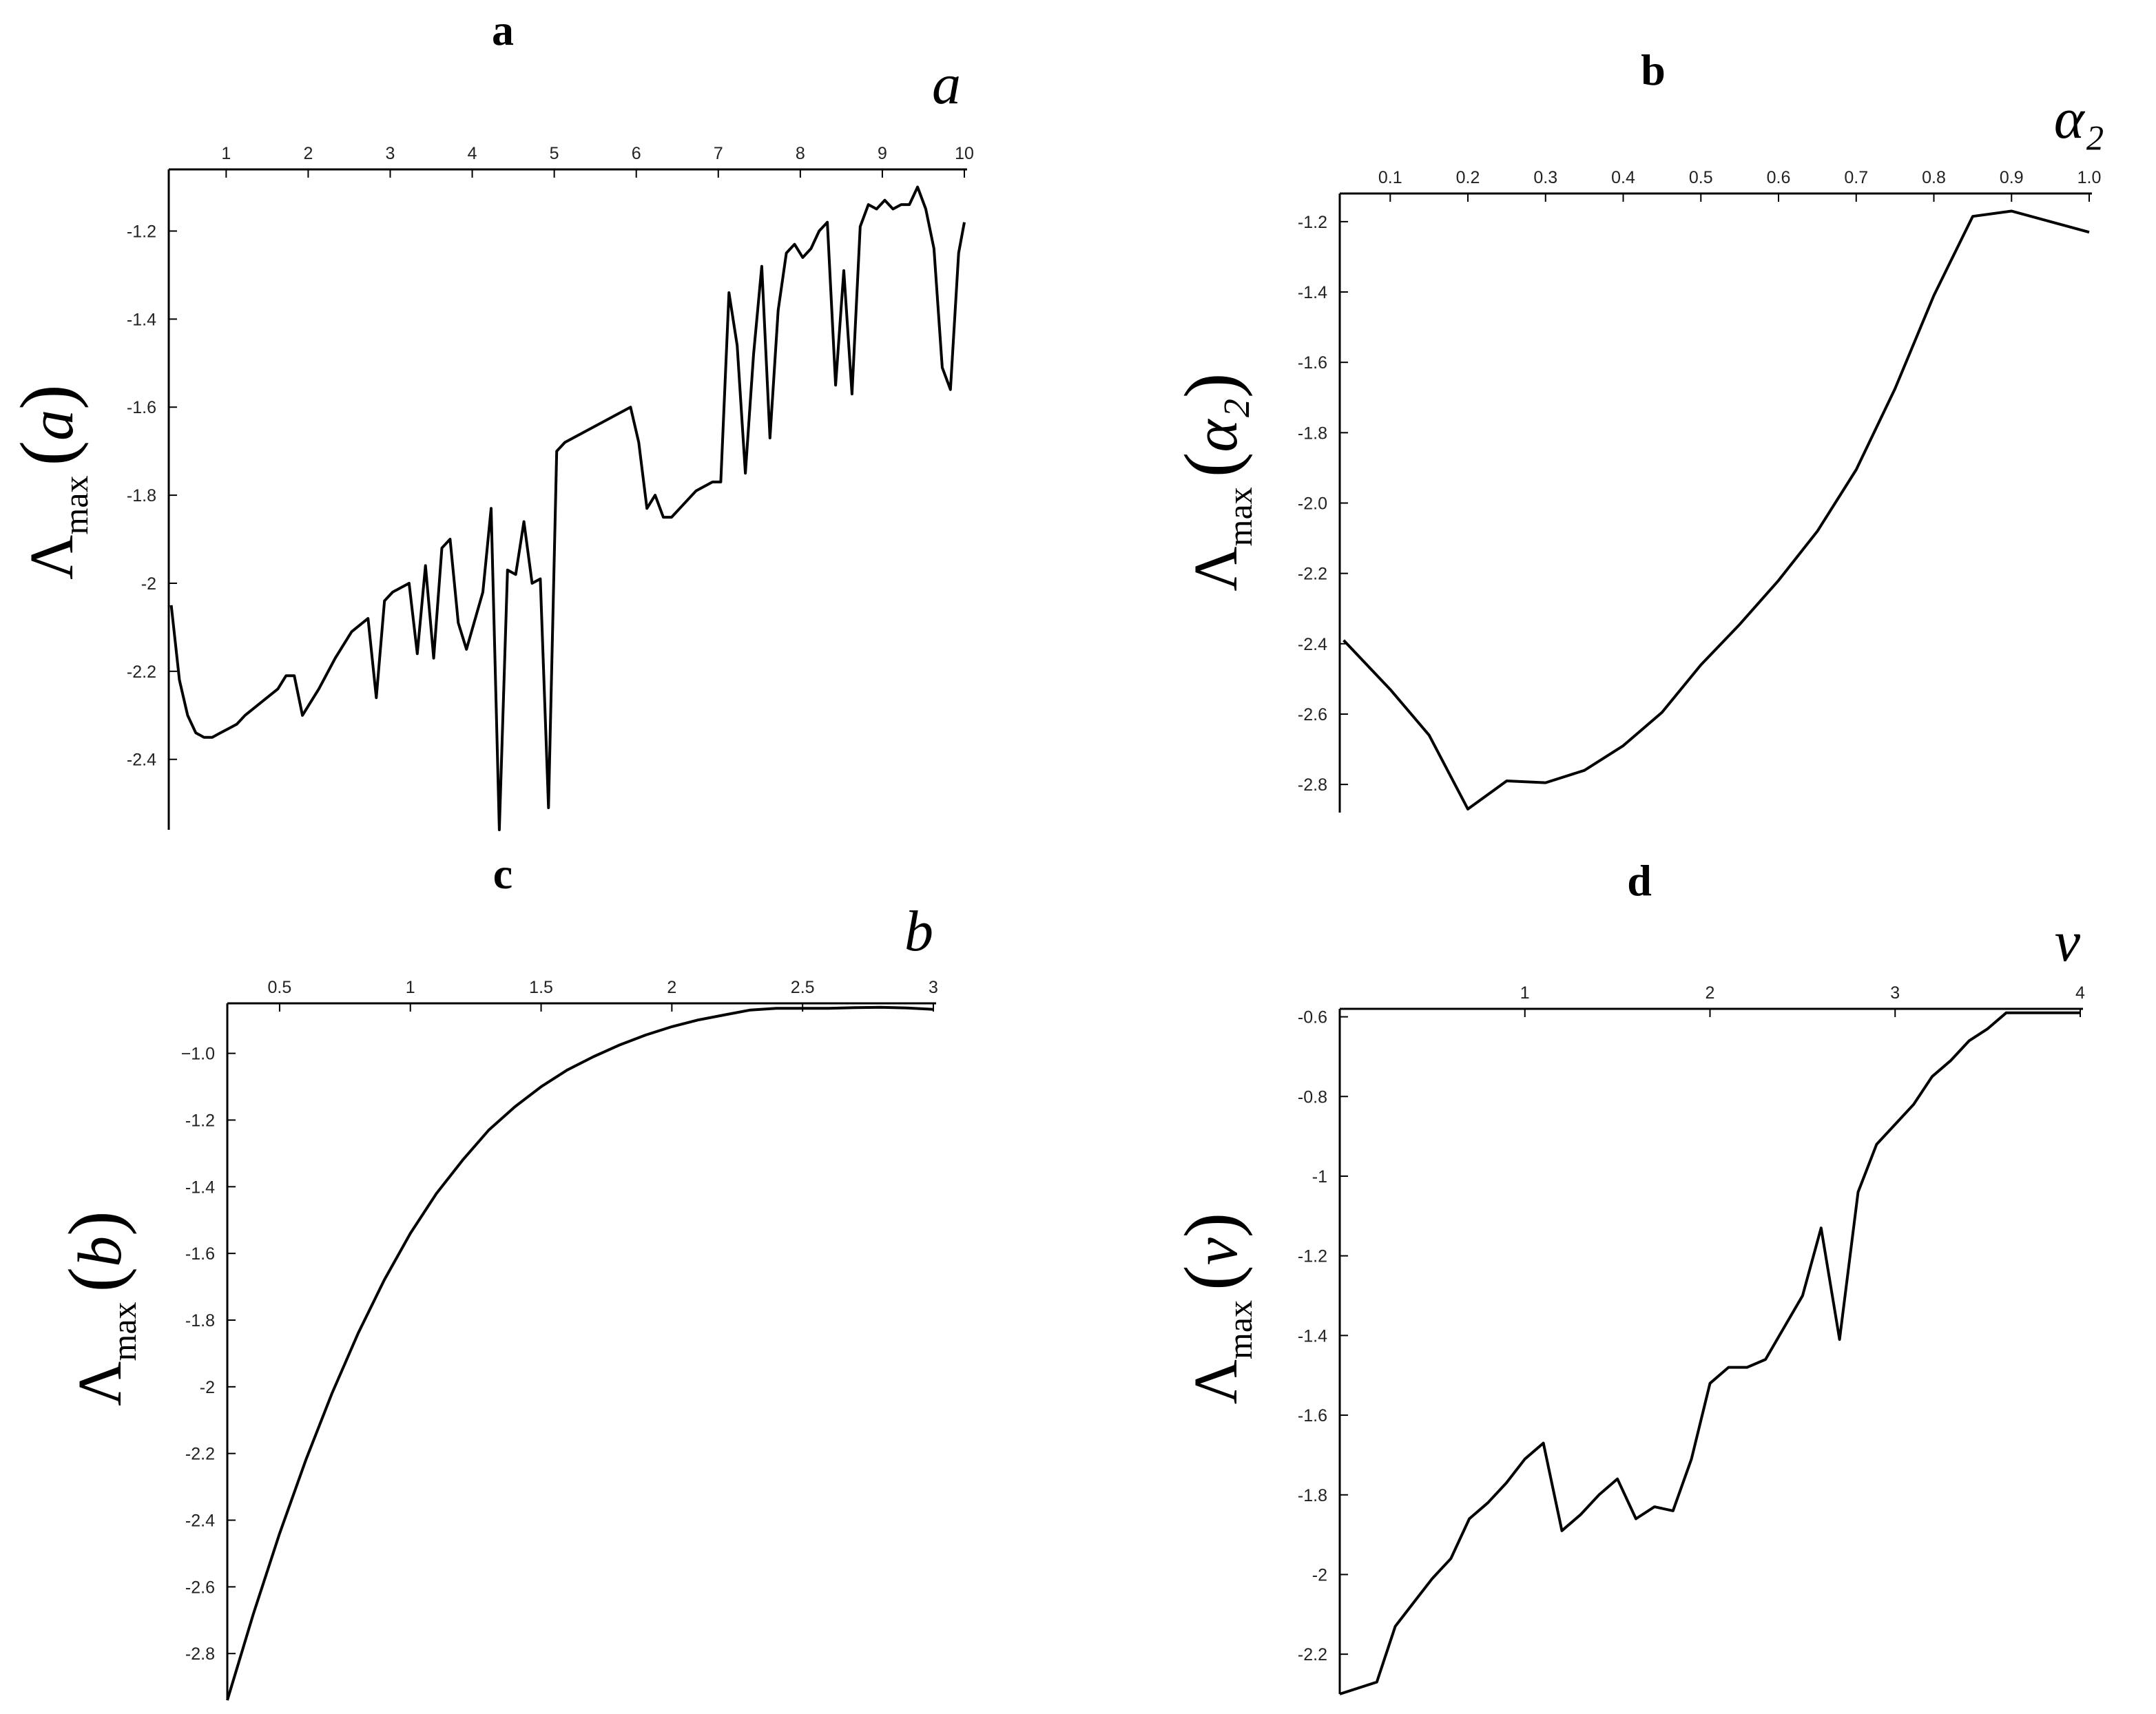  Describe the element at coordinates (933, 987) in the screenshot. I see `x-tick-label-c: 3` at that location.